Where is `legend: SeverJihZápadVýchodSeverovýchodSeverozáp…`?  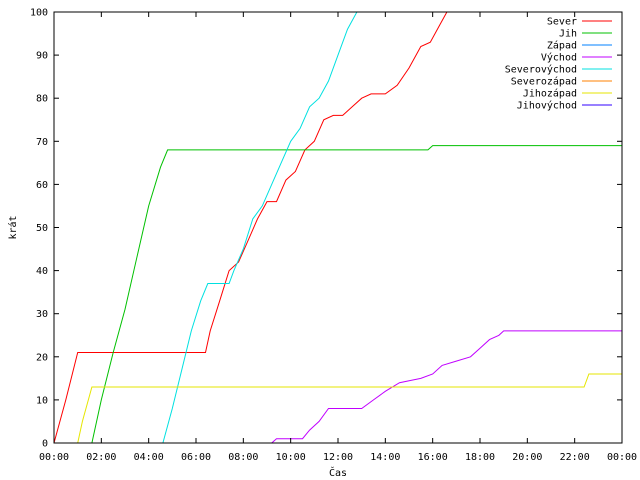
legend: SeverJihZápadVýchodSeverovýchodSeverozáp… is located at coordinates (558, 64).